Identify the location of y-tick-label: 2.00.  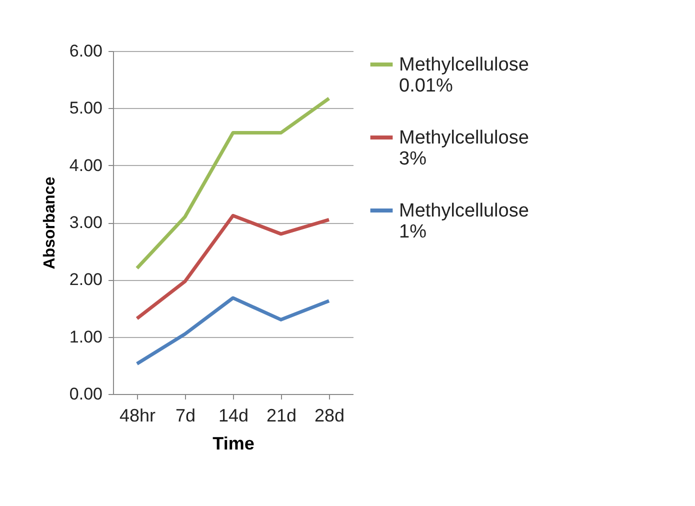
(85, 280).